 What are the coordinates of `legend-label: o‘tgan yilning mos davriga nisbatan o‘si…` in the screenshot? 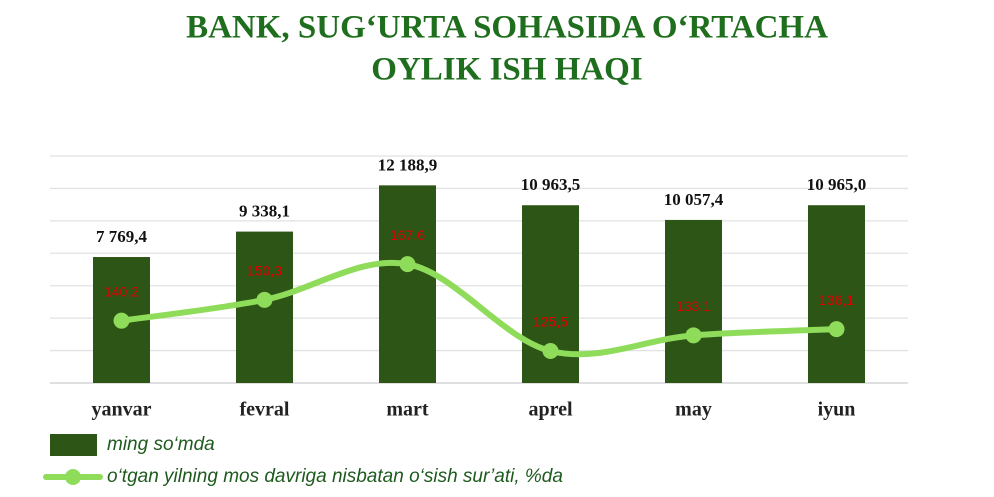 It's located at (335, 476).